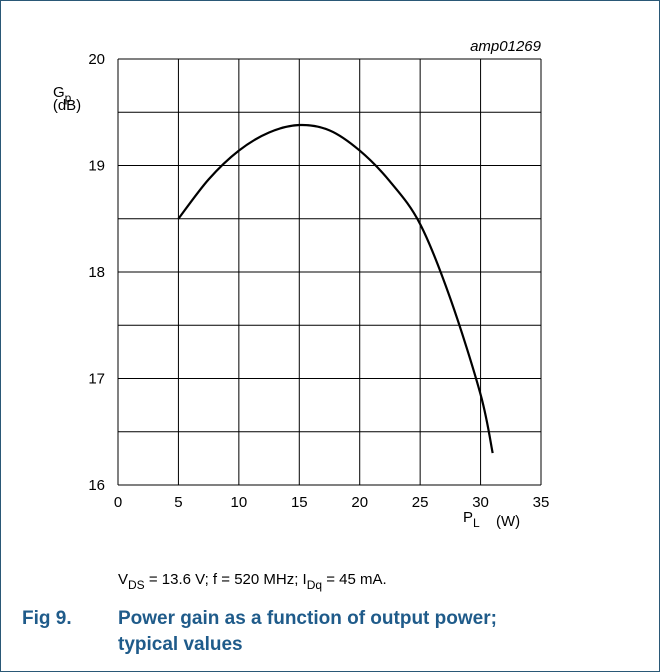 The image size is (660, 672). I want to click on x-tick-label: 35, so click(541, 502).